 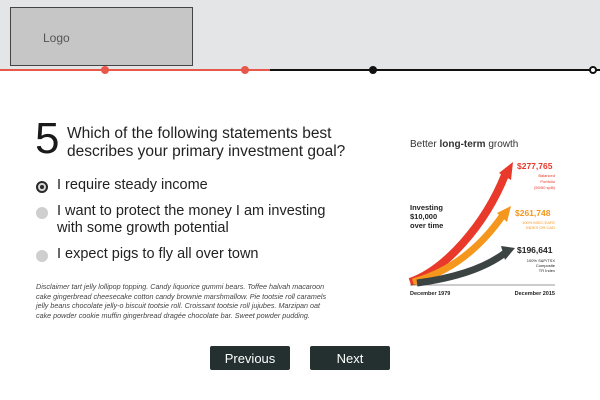 I want to click on orange-growth-arrow, so click(x=459, y=249).